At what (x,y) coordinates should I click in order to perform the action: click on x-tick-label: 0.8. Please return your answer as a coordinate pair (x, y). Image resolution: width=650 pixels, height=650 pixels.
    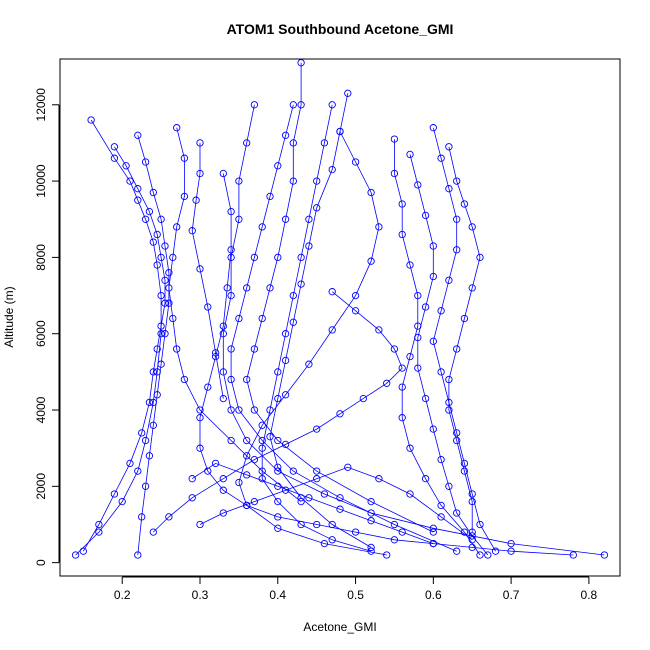
    Looking at the image, I should click on (589, 595).